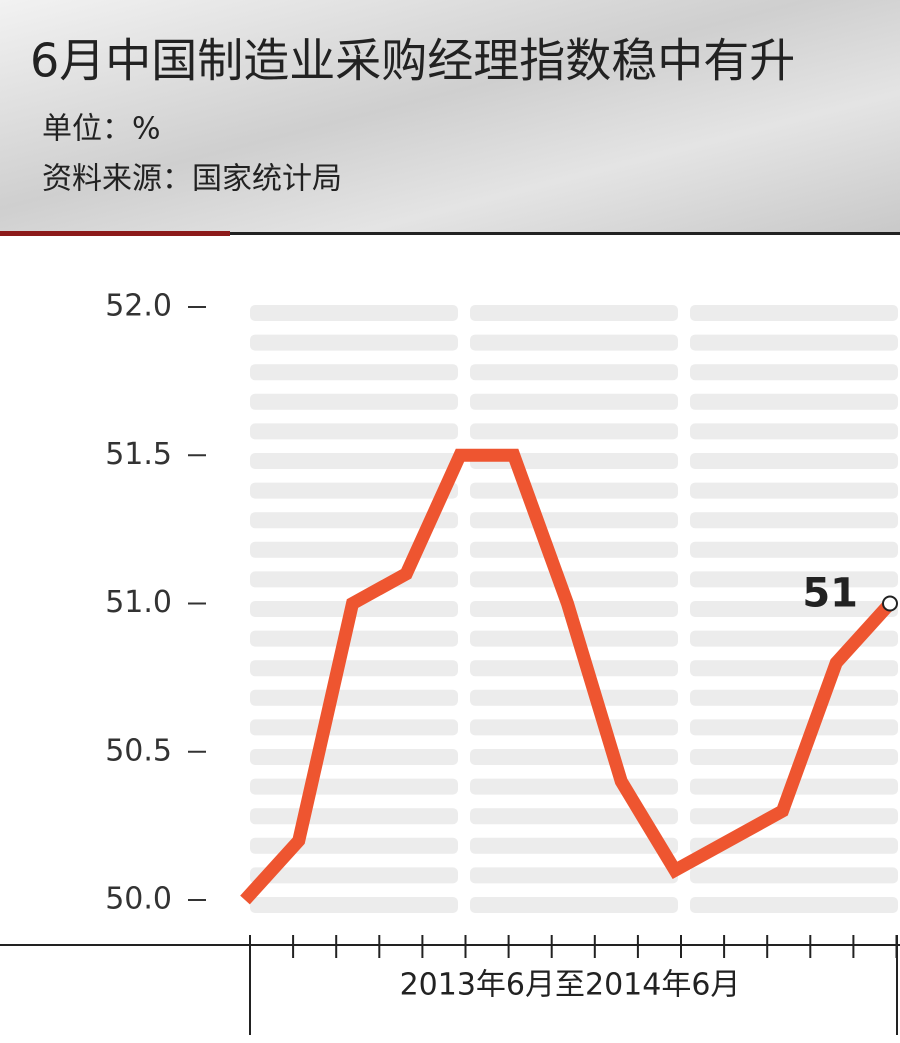 The height and width of the screenshot is (1043, 900). What do you see at coordinates (115, 233) in the screenshot?
I see `header-rule-red` at bounding box center [115, 233].